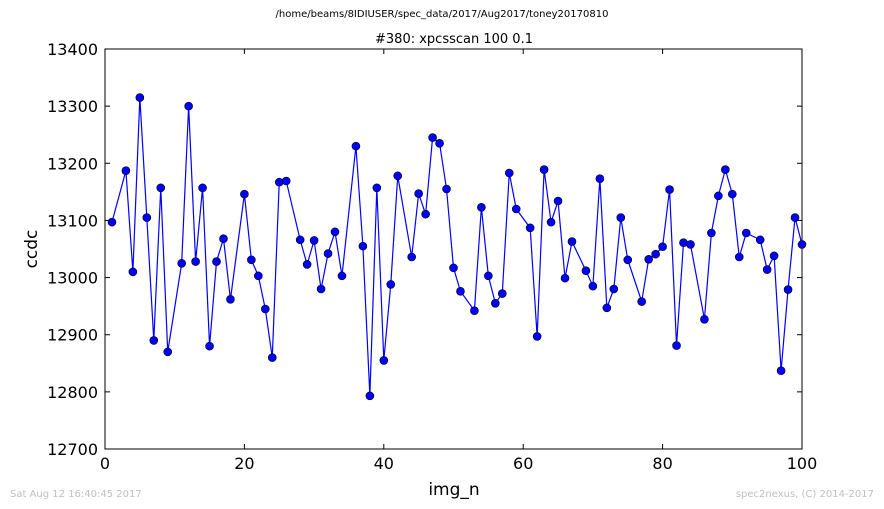 This screenshot has width=884, height=509. What do you see at coordinates (454, 39) in the screenshot?
I see `chart-title: #380: xpcsscan 100 0.1` at bounding box center [454, 39].